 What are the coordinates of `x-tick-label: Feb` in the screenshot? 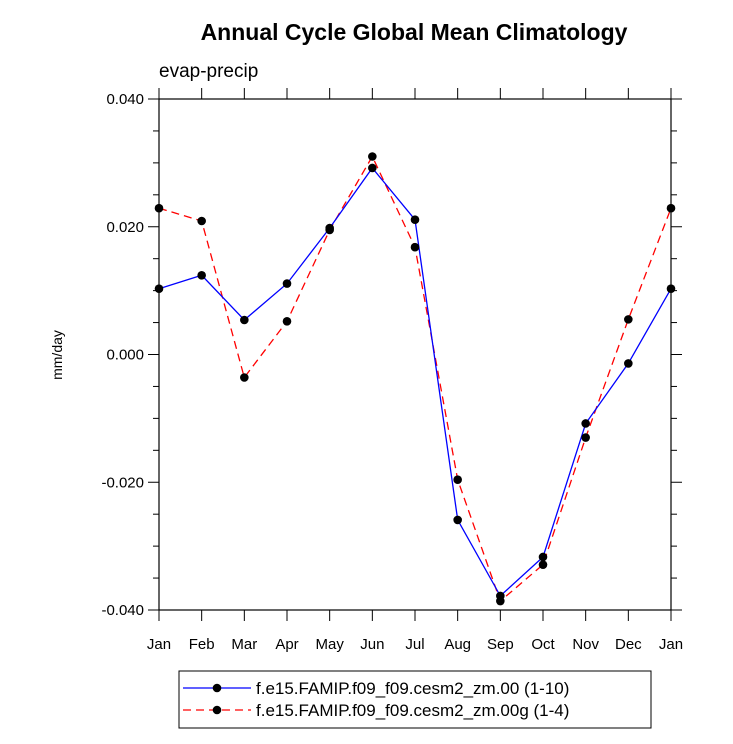 It's located at (202, 644).